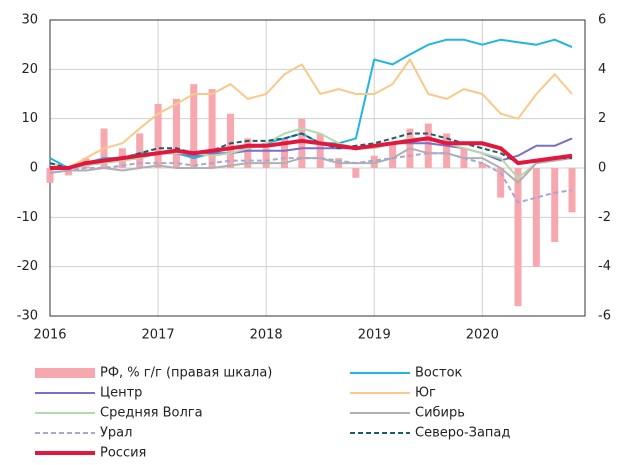 This screenshot has width=622, height=465. I want to click on y2-tick-label: 4, so click(602, 69).